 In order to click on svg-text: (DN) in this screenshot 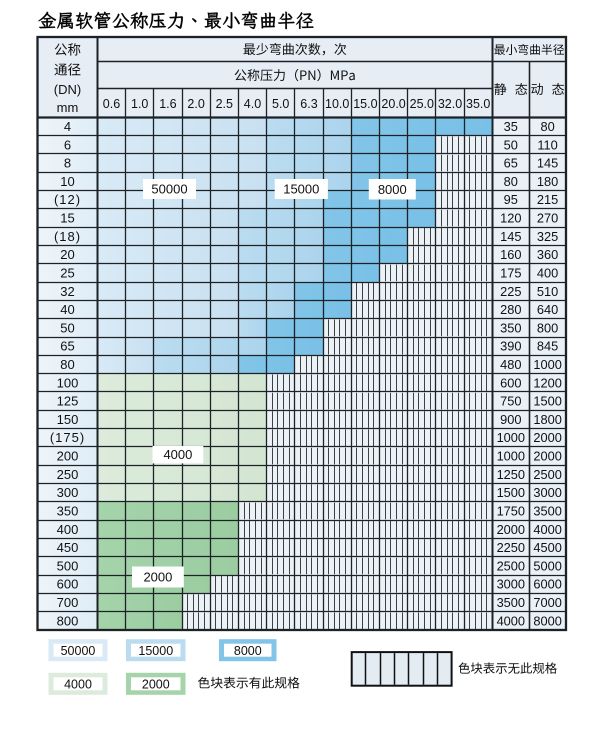, I will do `click(67, 89)`.